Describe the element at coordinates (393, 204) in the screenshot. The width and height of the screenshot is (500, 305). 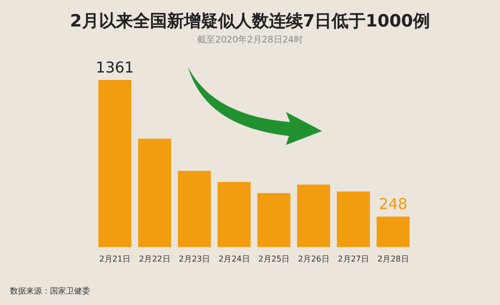
I see `data-label: 248` at that location.